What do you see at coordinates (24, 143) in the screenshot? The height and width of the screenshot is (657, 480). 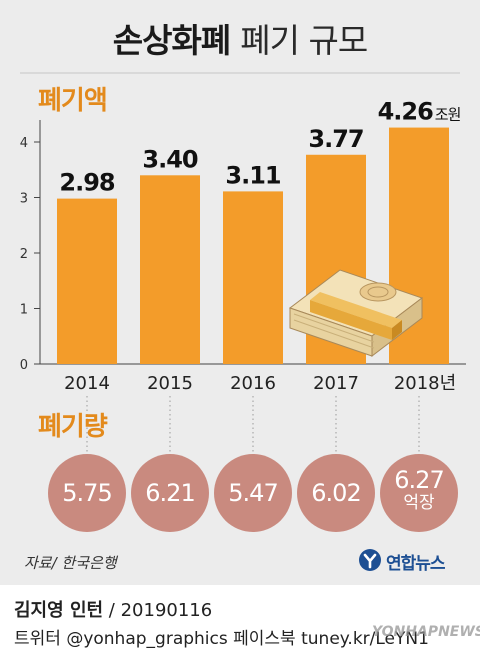 I see `y-tick-label: 4` at bounding box center [24, 143].